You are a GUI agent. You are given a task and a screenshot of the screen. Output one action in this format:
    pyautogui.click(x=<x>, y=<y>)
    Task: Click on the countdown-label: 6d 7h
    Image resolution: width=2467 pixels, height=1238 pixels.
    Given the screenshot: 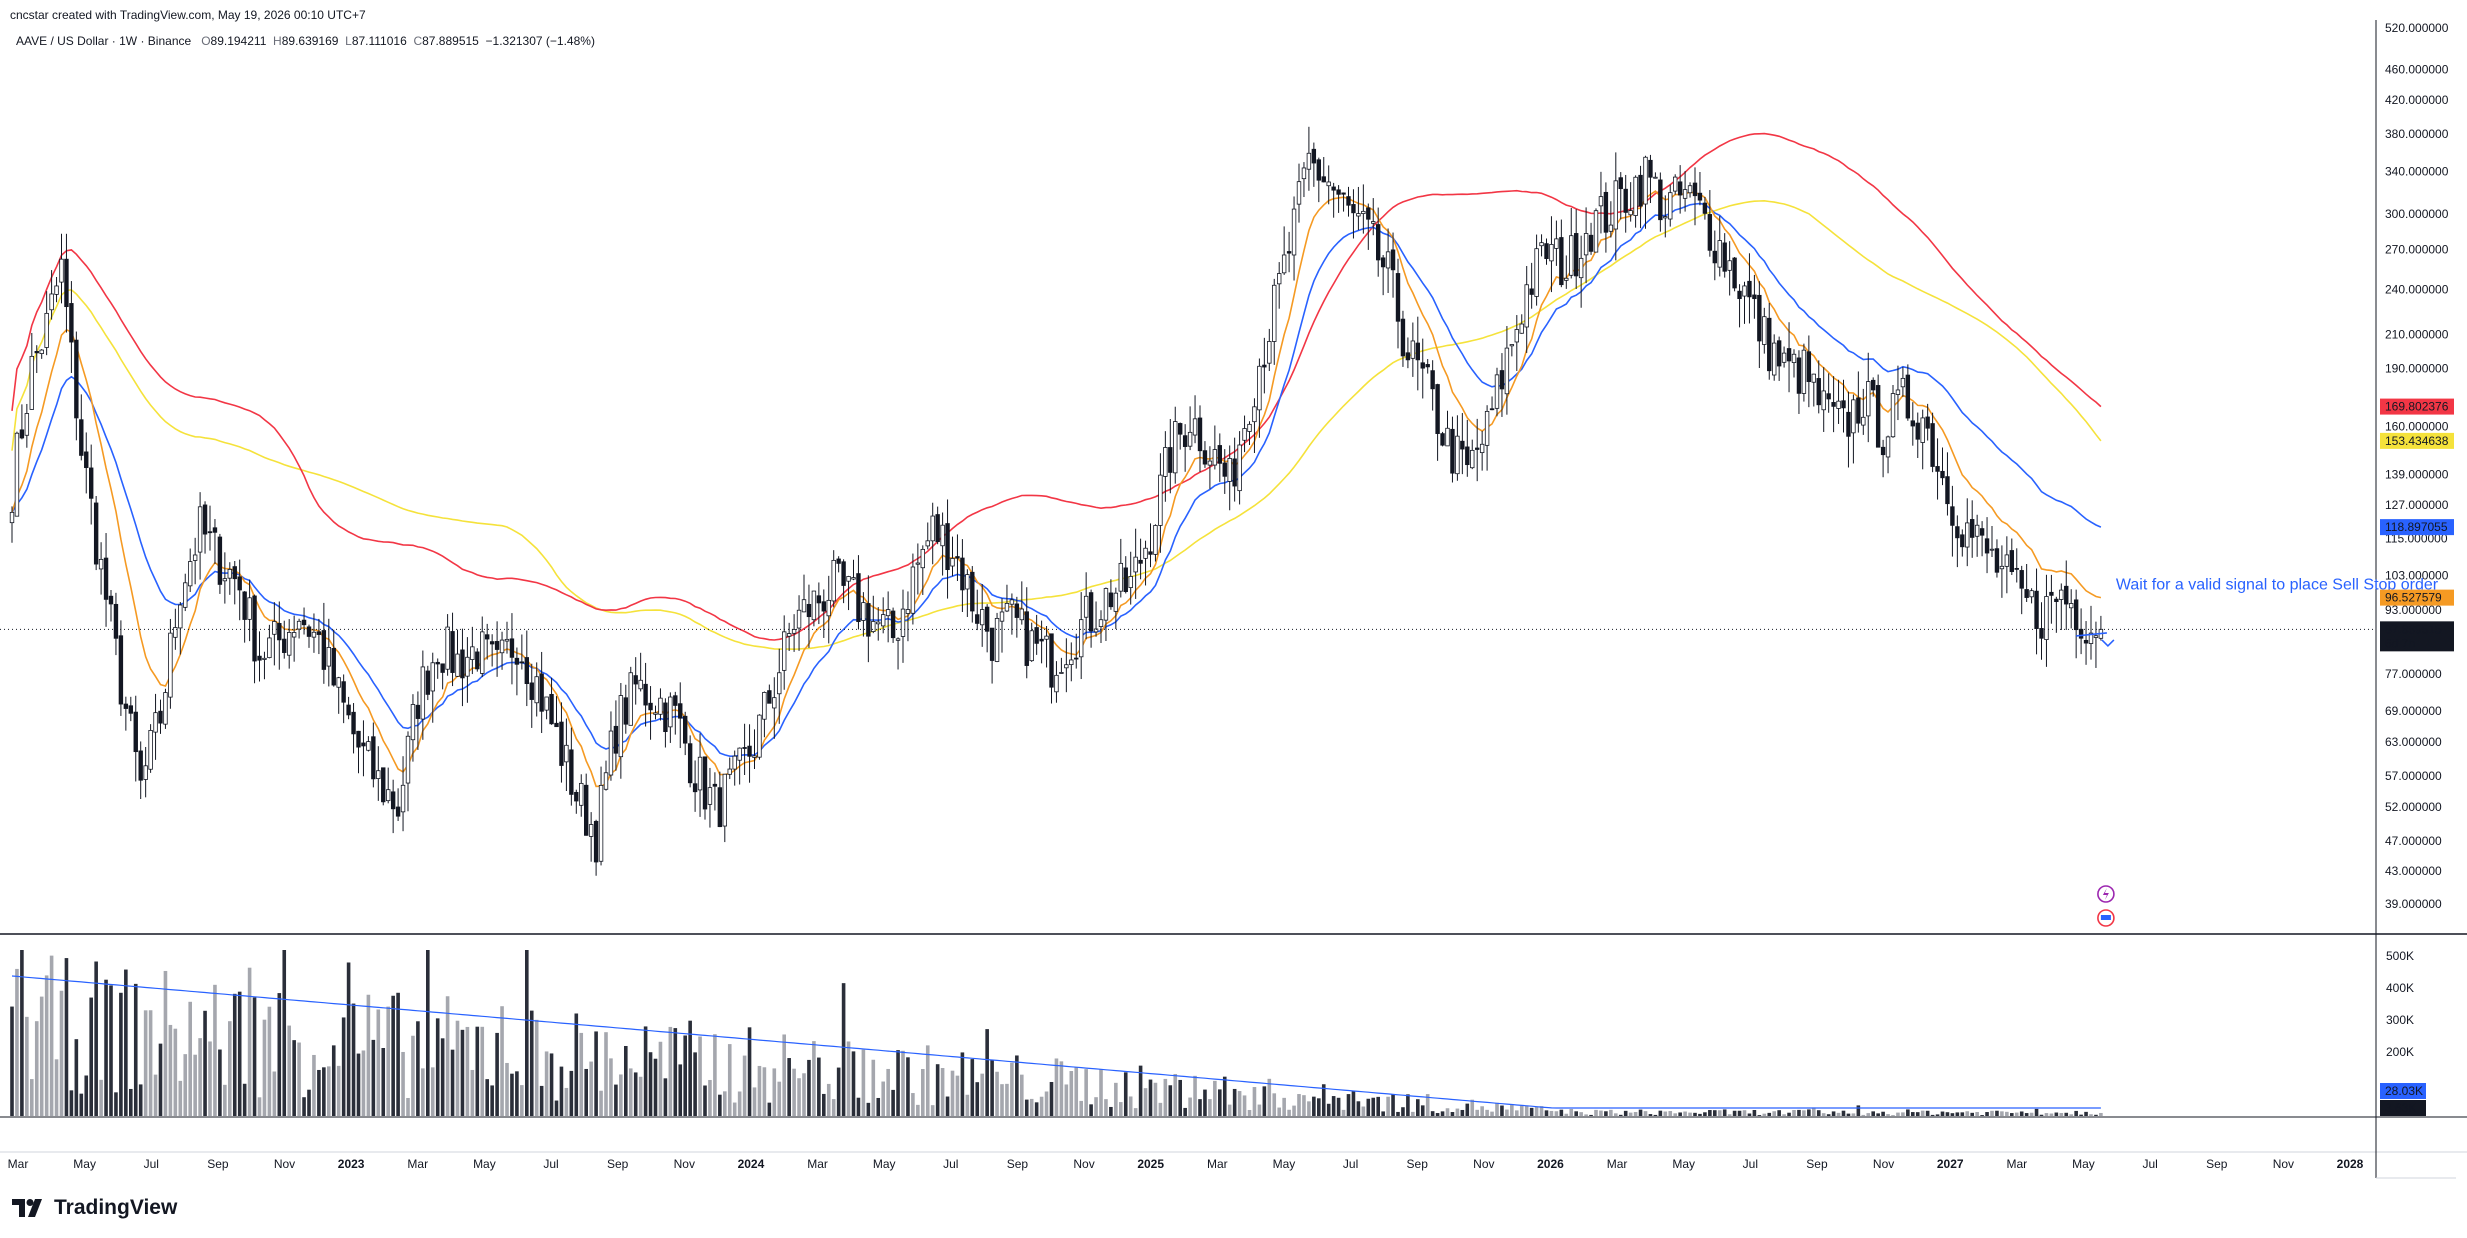 What is the action you would take?
    pyautogui.click(x=2400, y=643)
    